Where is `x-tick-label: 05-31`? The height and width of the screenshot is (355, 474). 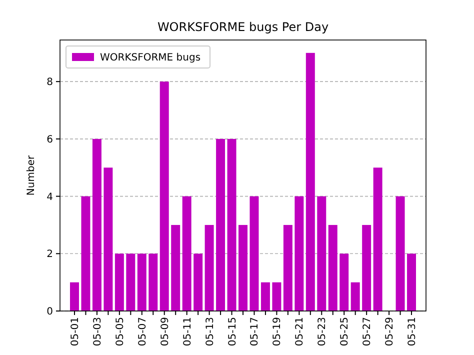 x-tick-label: 05-31 is located at coordinates (412, 331).